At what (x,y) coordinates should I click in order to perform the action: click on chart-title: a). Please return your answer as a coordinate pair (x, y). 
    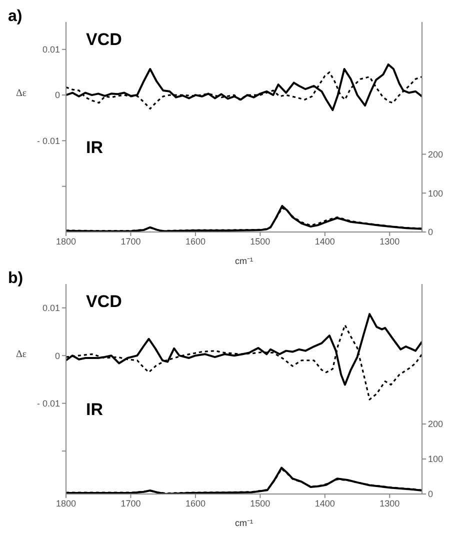
    Looking at the image, I should click on (15, 17).